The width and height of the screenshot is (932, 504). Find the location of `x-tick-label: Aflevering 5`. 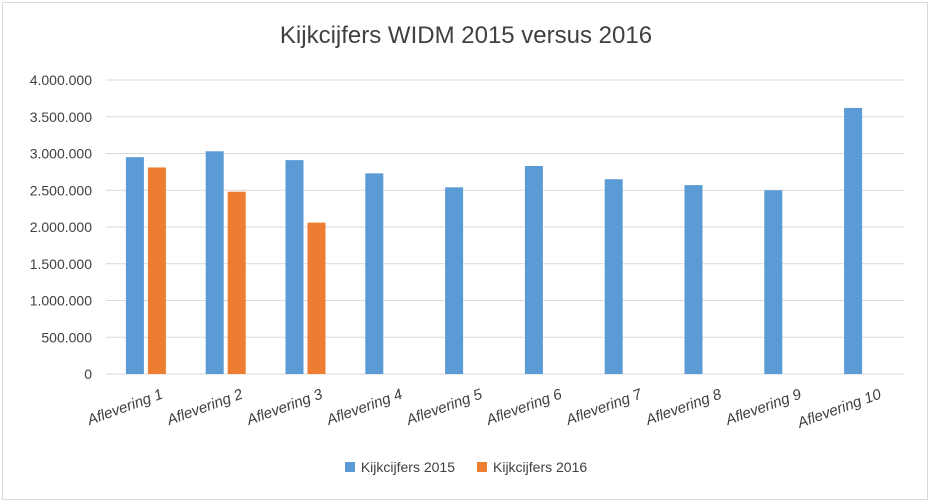

x-tick-label: Aflevering 5 is located at coordinates (444, 408).